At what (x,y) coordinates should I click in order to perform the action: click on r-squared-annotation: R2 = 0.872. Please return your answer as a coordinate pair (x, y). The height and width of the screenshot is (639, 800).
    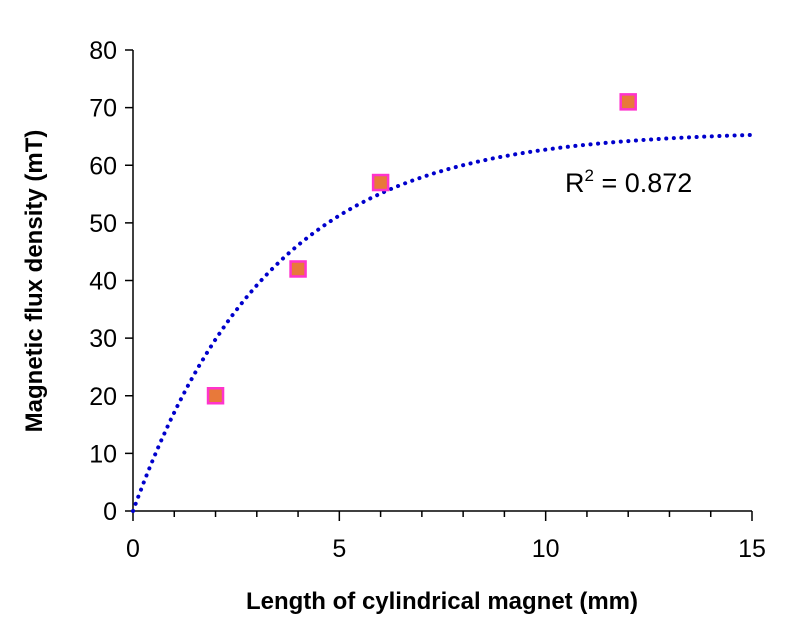
    Looking at the image, I should click on (628, 182).